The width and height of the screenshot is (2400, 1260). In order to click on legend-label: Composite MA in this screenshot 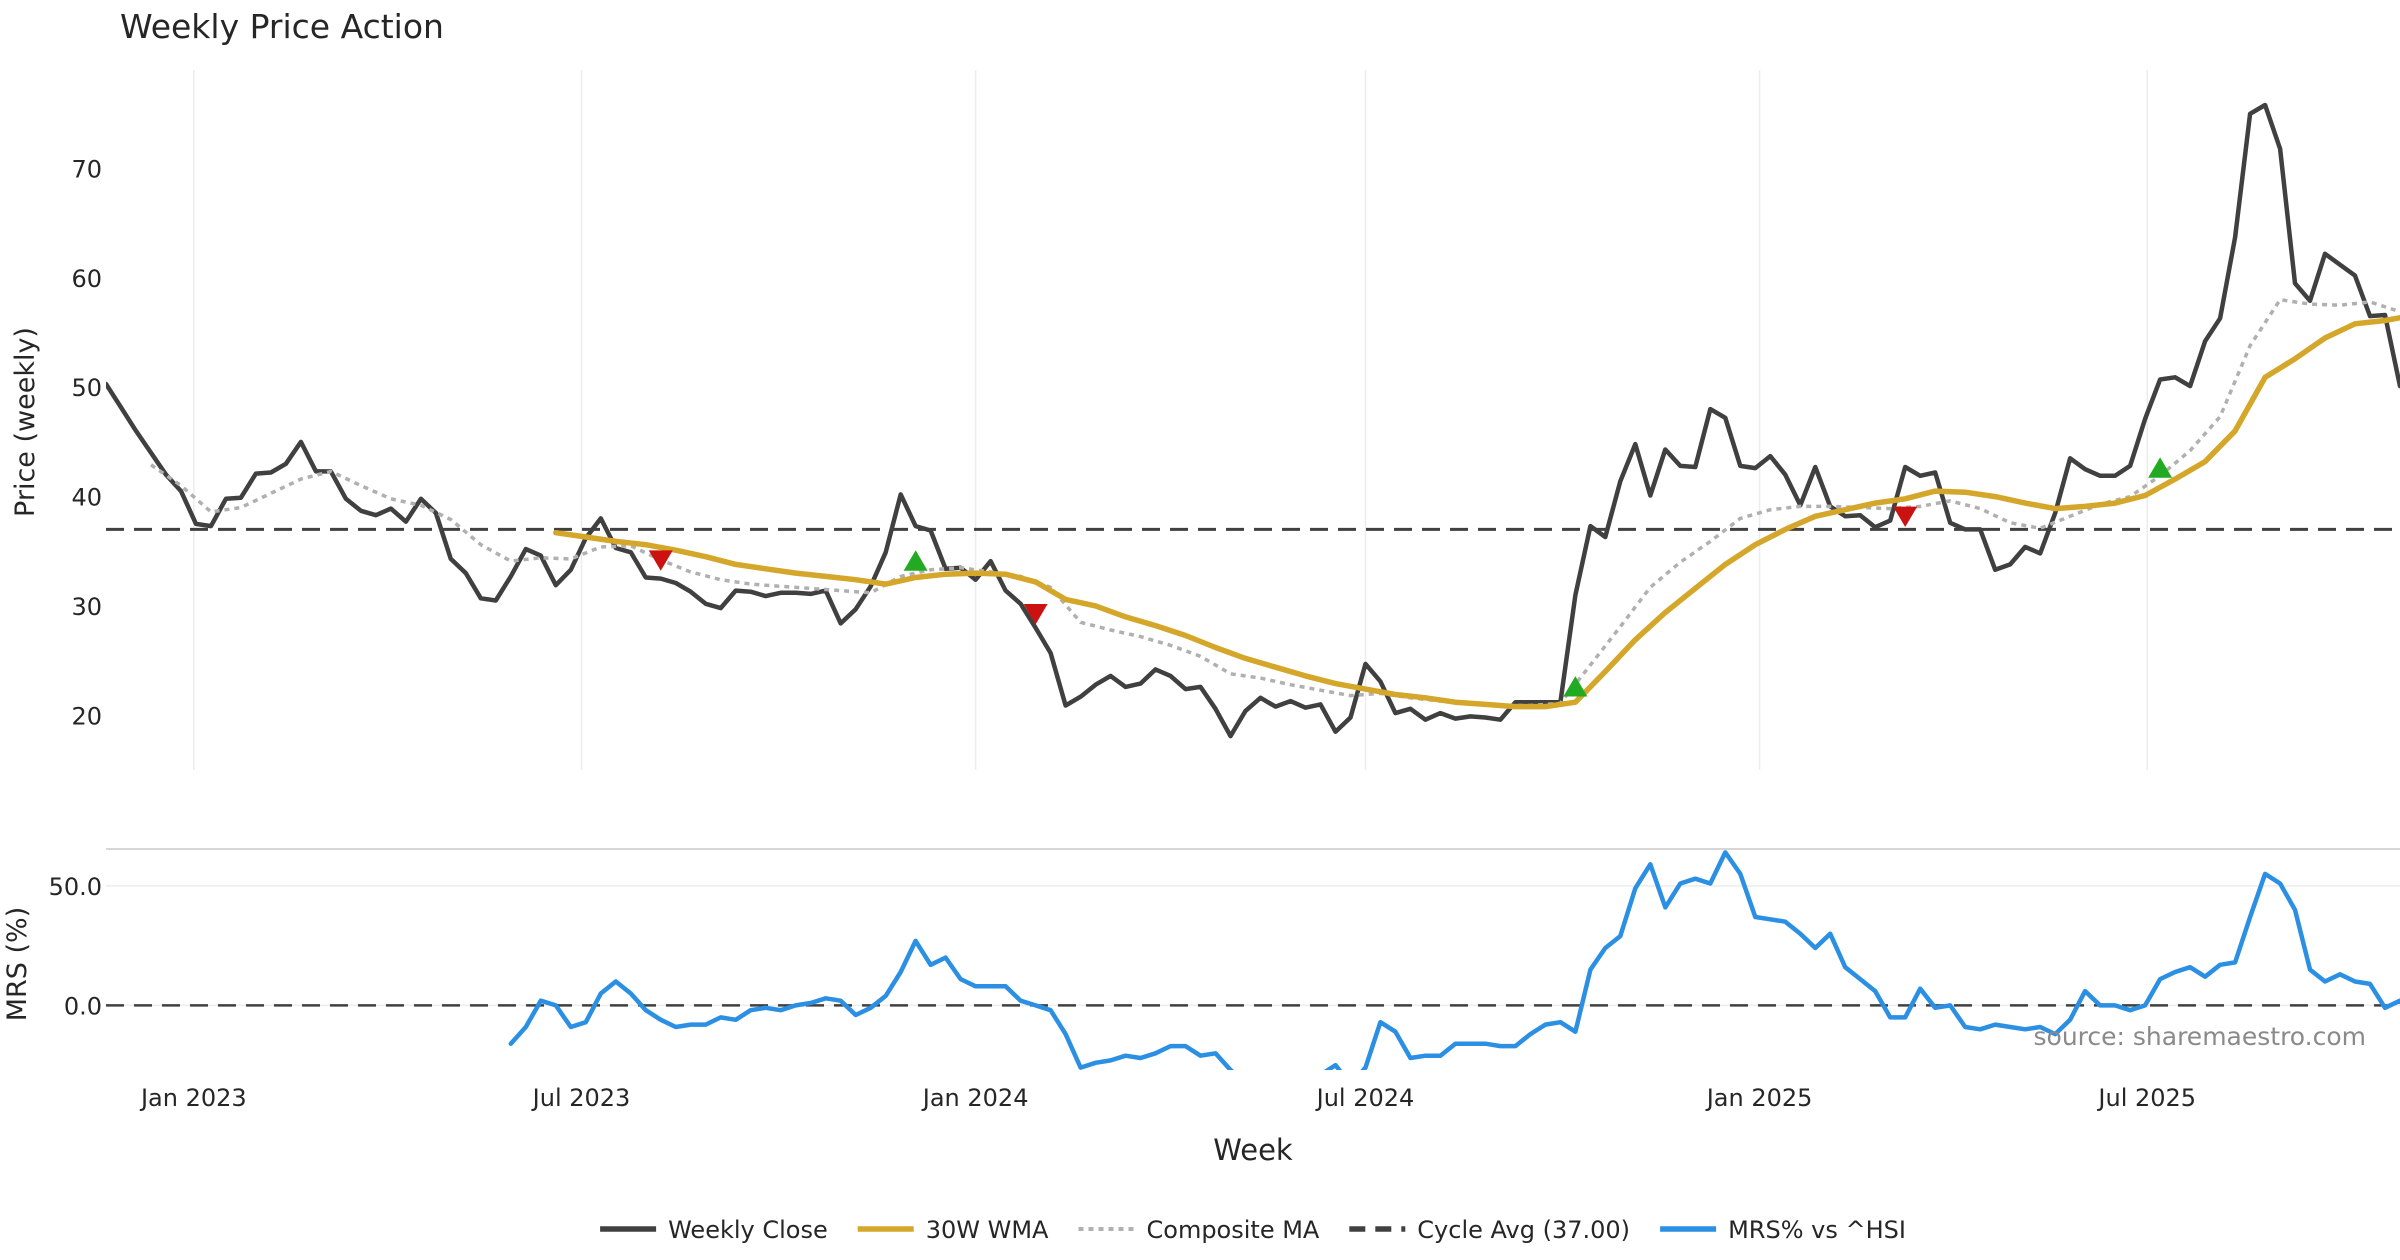, I will do `click(1233, 1230)`.